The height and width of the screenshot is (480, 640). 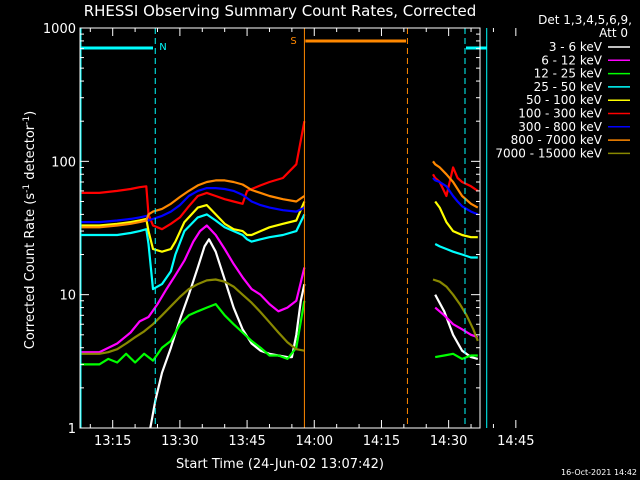 What do you see at coordinates (27, 188) in the screenshot?
I see `y-axis-label-sup1: -1` at bounding box center [27, 188].